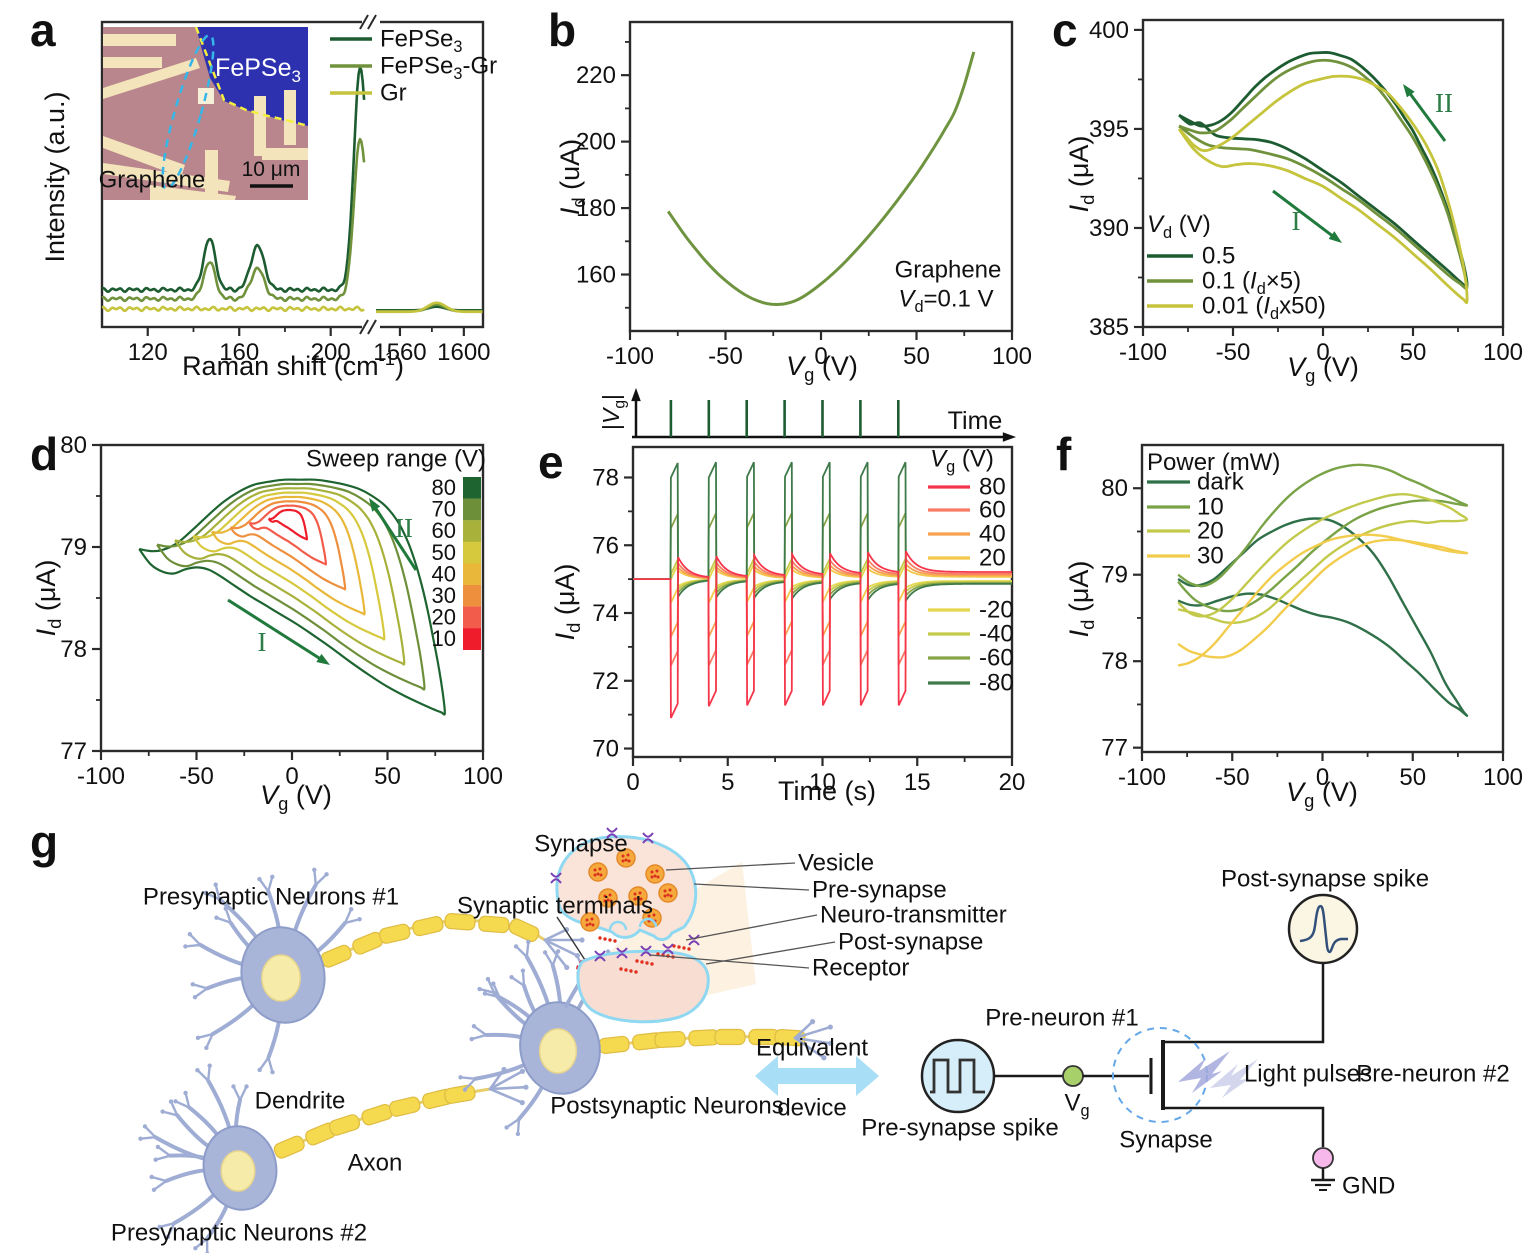  Describe the element at coordinates (558, 1051) in the screenshot. I see `neuron-nucleus` at that location.